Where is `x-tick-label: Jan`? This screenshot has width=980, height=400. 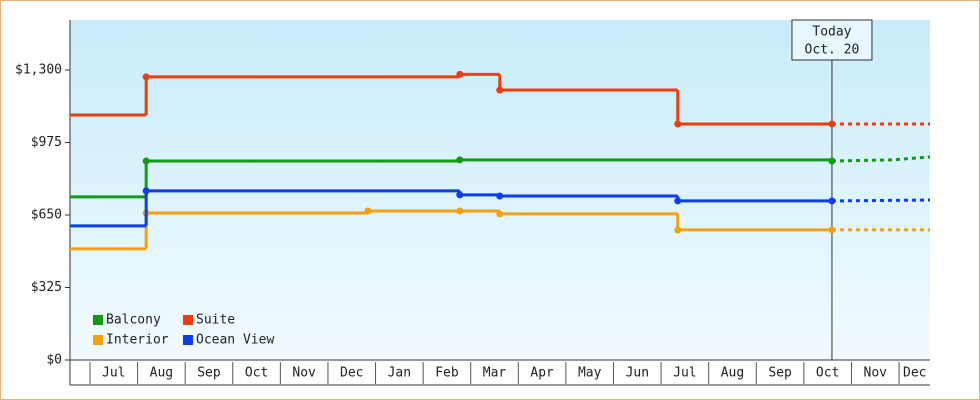
x-tick-label: Jan is located at coordinates (399, 373).